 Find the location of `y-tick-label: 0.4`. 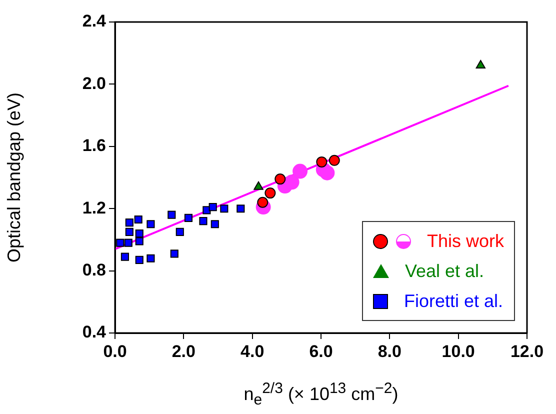

y-tick-label: 0.4 is located at coordinates (94, 332).